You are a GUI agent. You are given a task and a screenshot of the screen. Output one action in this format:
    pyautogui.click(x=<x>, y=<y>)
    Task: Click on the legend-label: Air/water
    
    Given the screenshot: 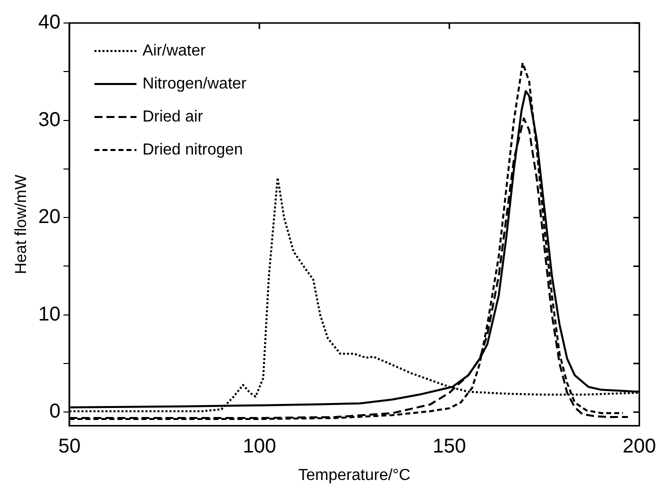 What is the action you would take?
    pyautogui.click(x=174, y=51)
    